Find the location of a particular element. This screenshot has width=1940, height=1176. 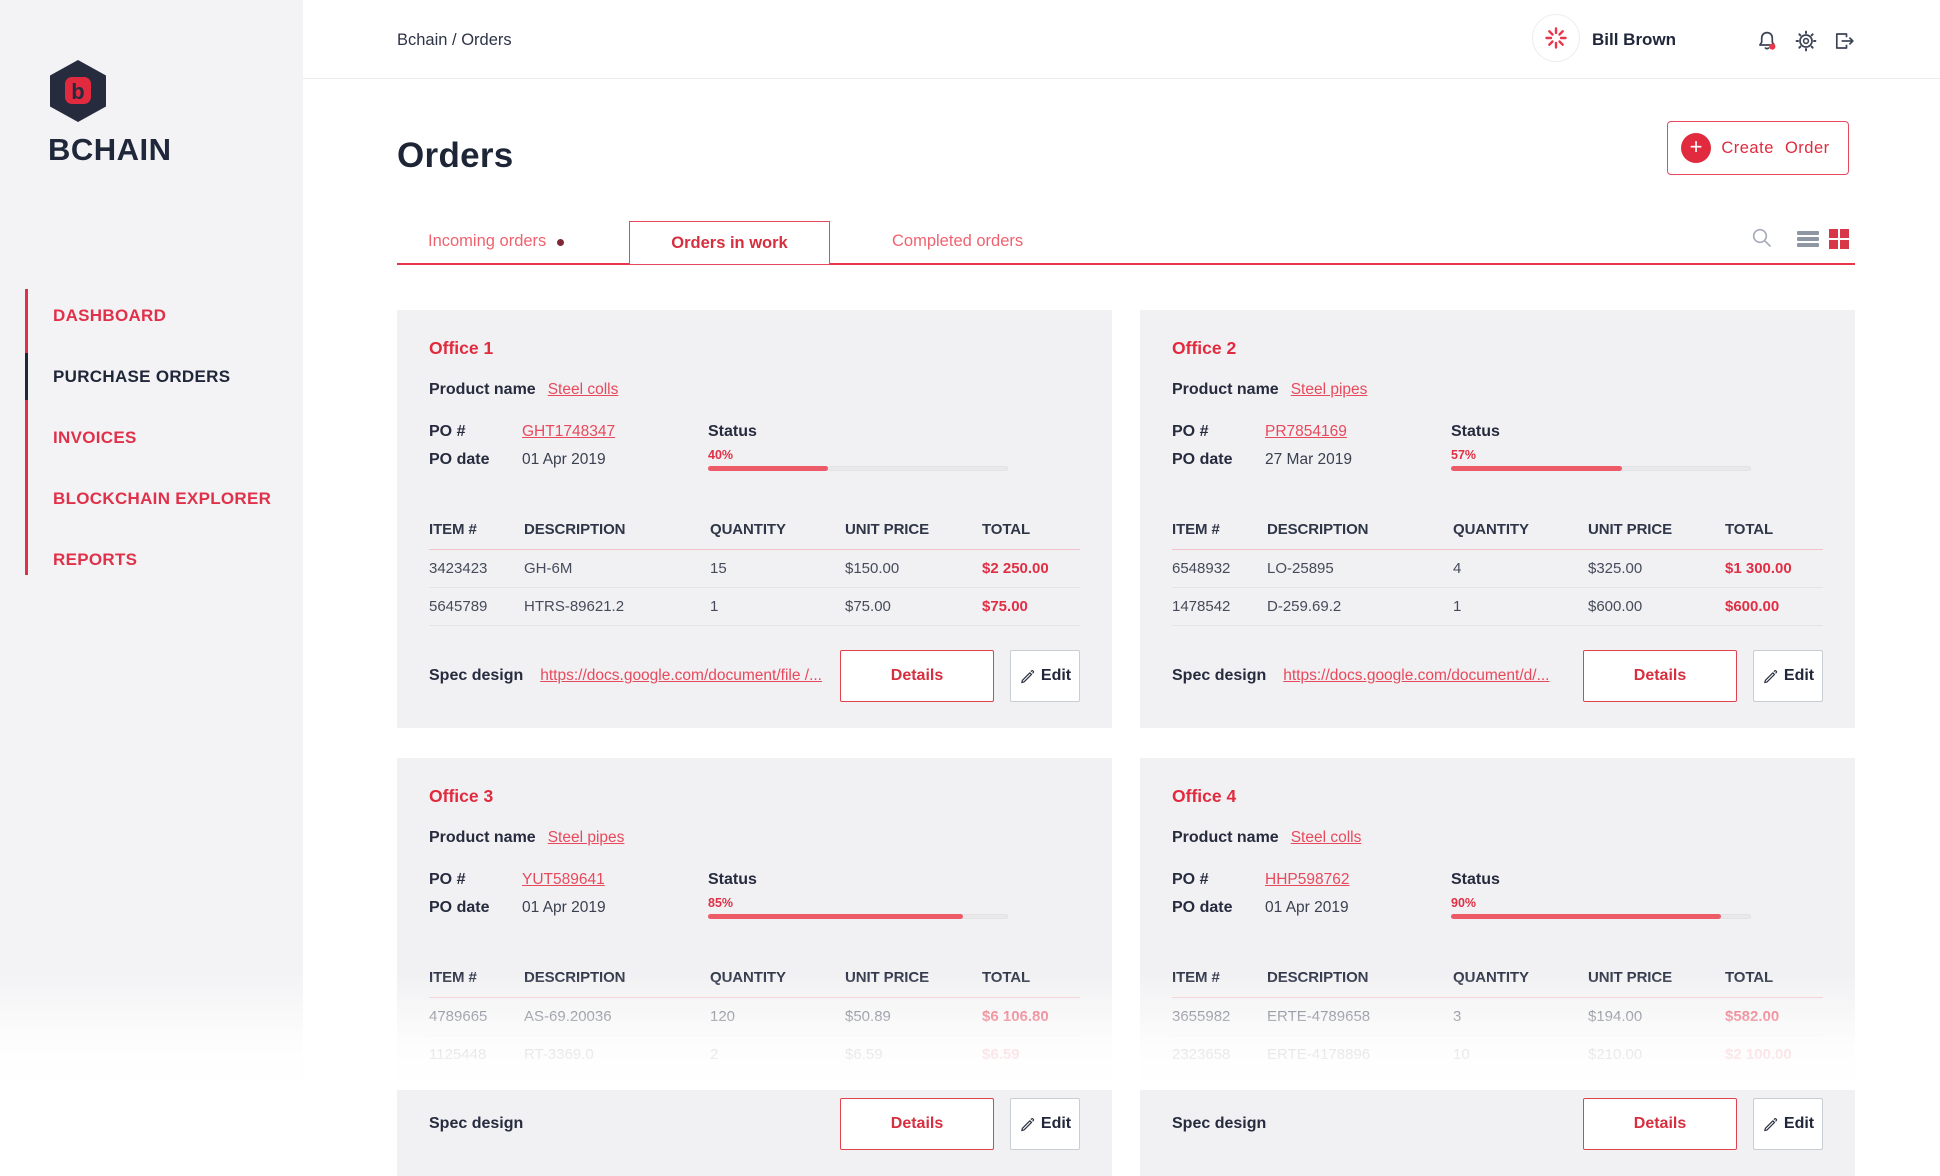

po-number-link: HHP598762 is located at coordinates (1307, 879).